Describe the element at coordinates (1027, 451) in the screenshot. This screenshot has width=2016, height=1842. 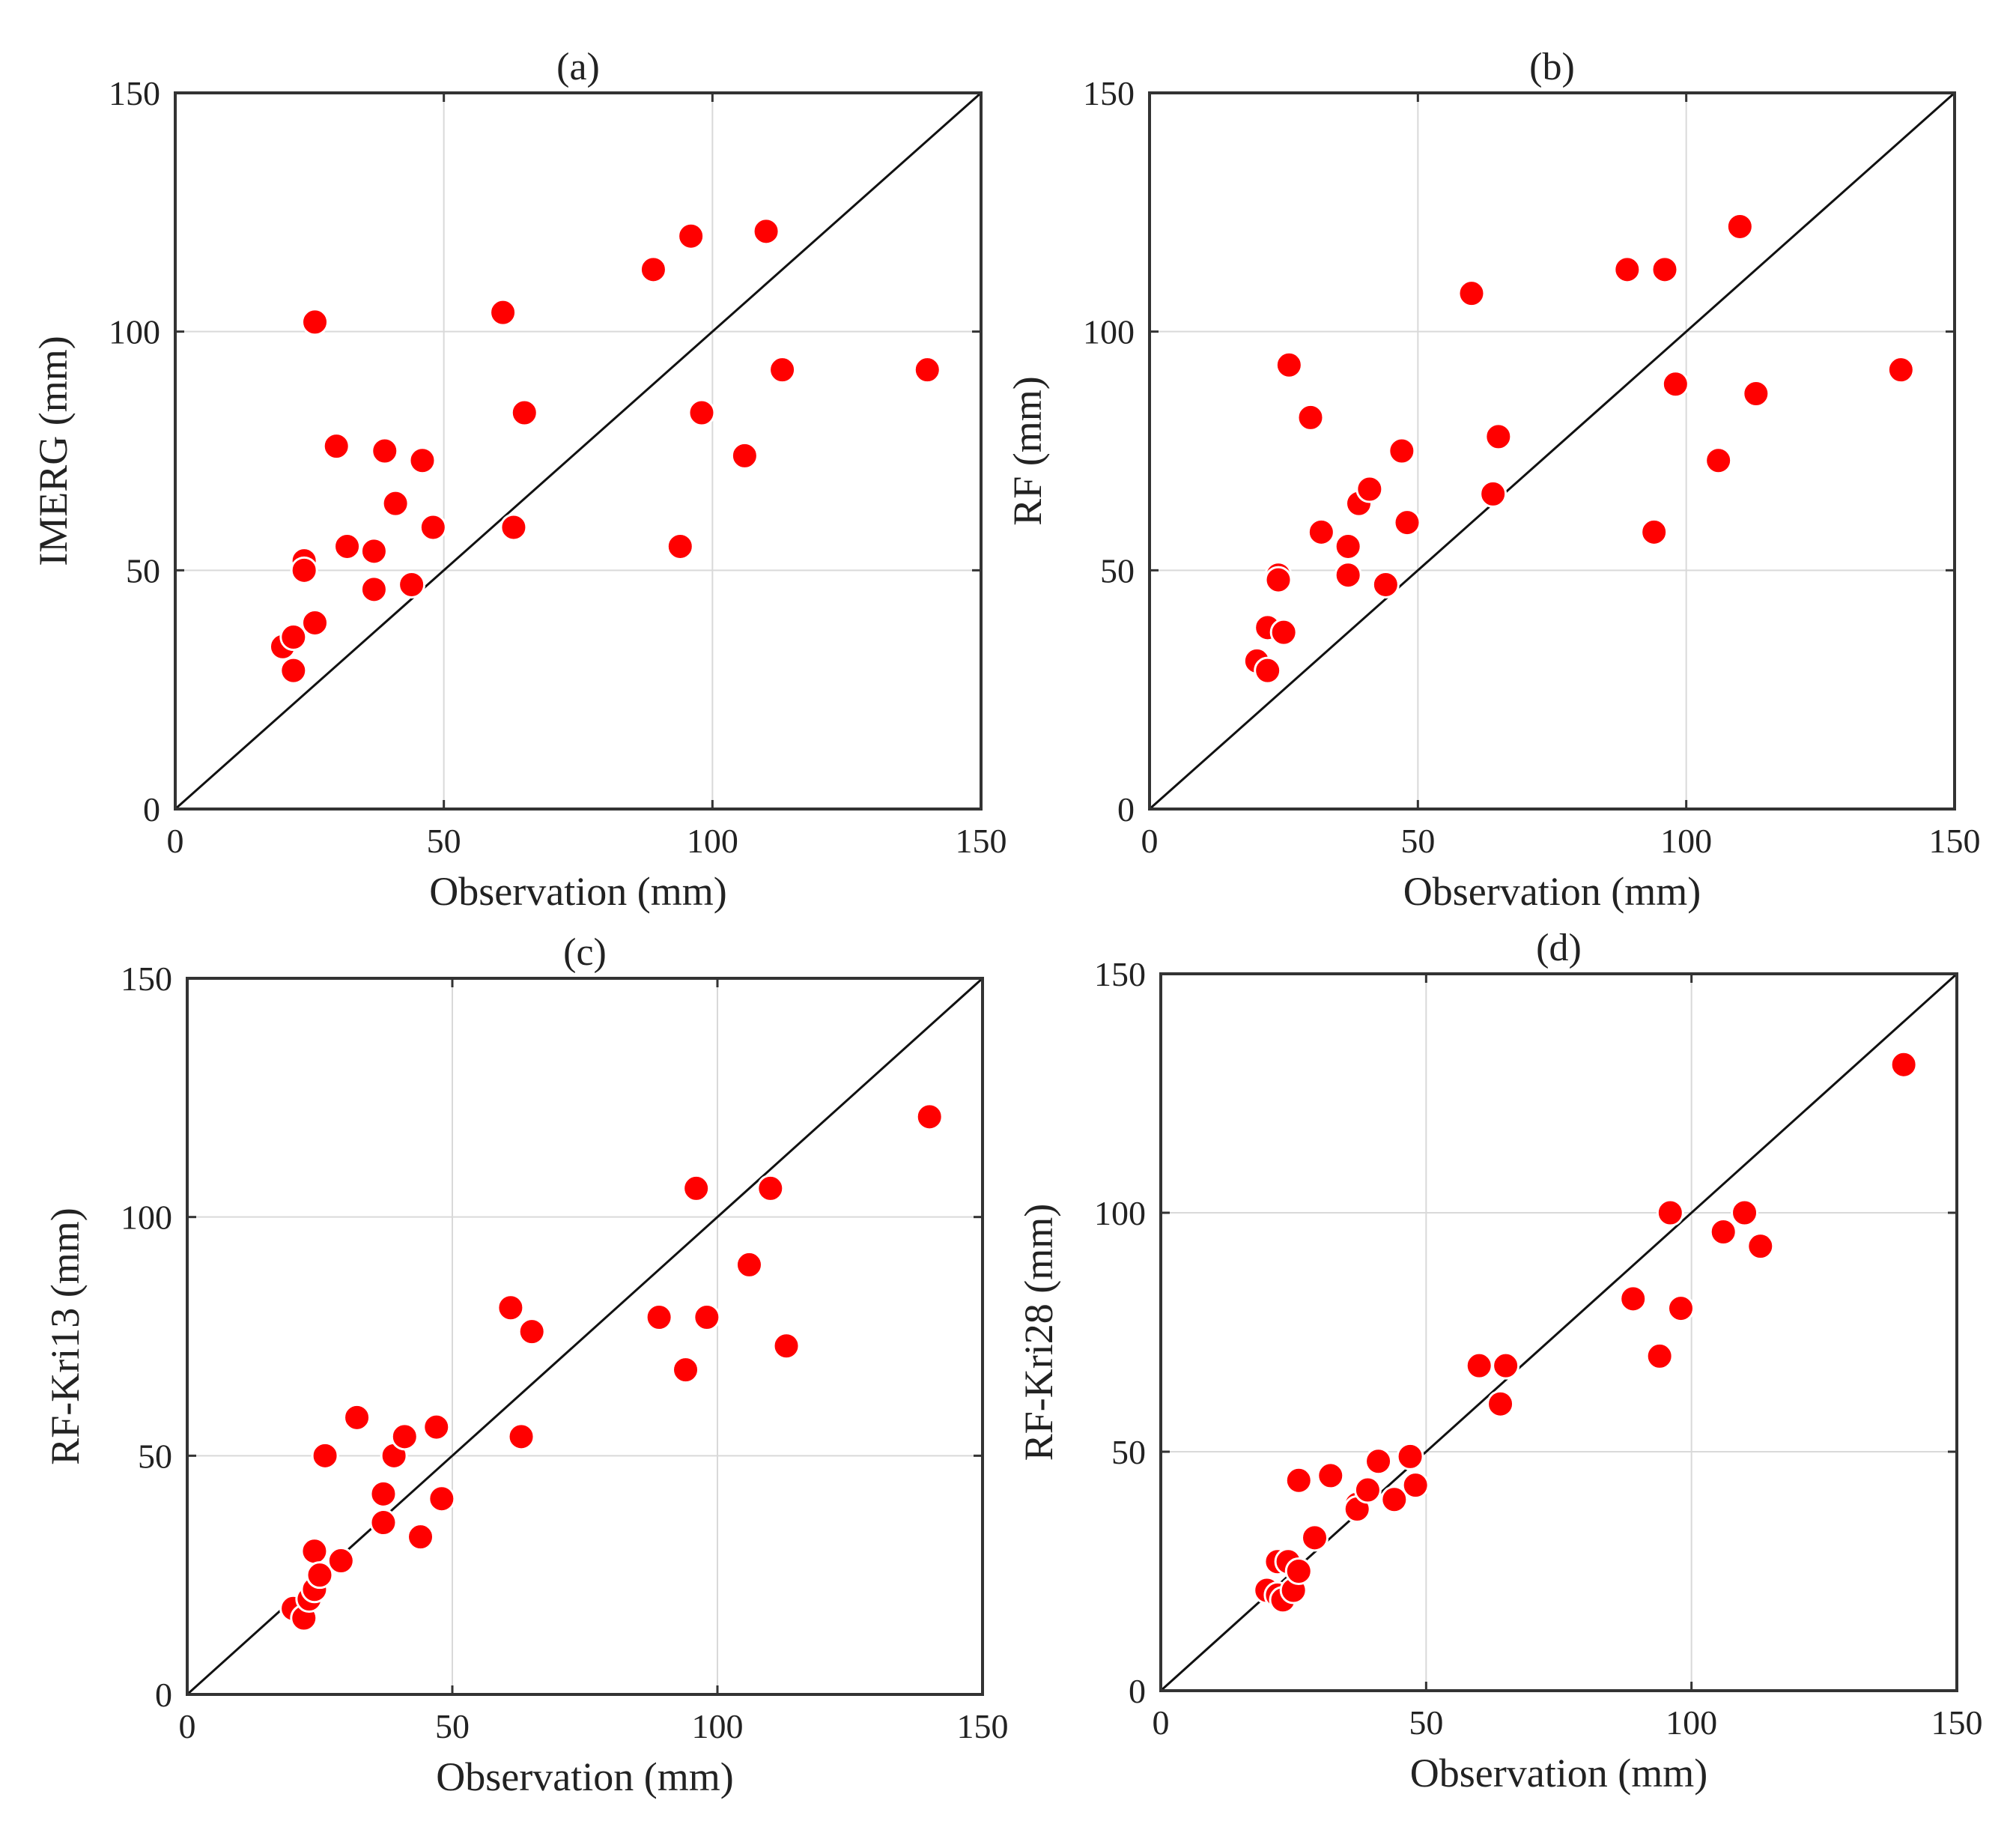
I see `y-axis-label: RF (mm)` at that location.